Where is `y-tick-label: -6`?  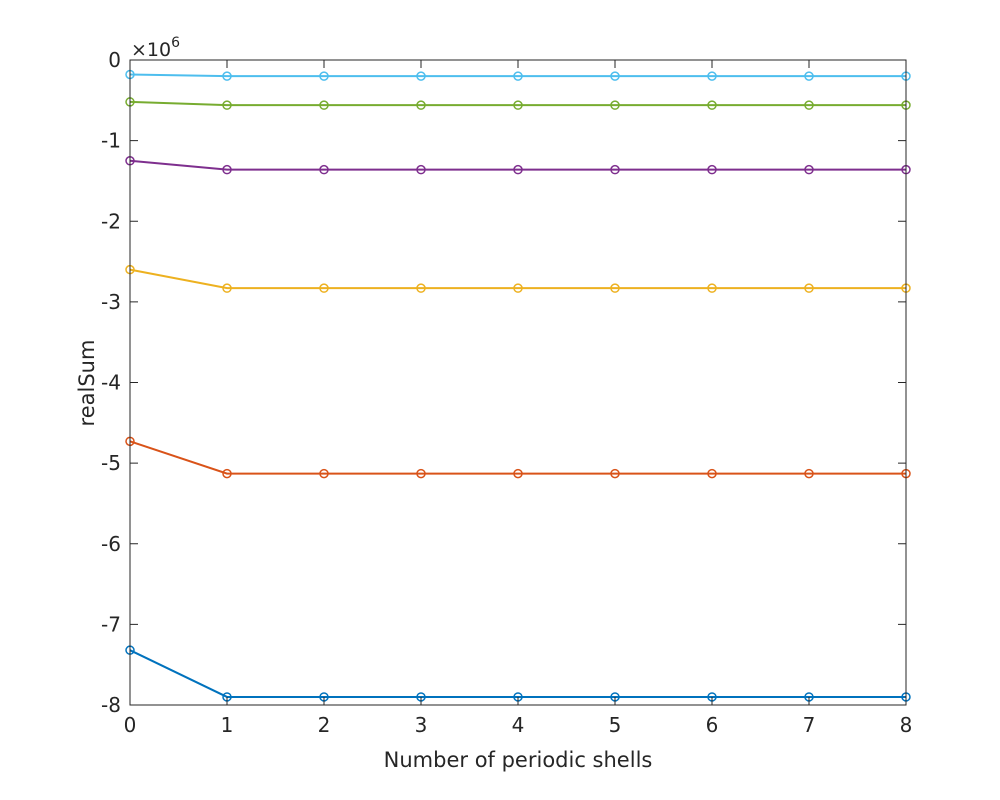 y-tick-label: -6 is located at coordinates (111, 544).